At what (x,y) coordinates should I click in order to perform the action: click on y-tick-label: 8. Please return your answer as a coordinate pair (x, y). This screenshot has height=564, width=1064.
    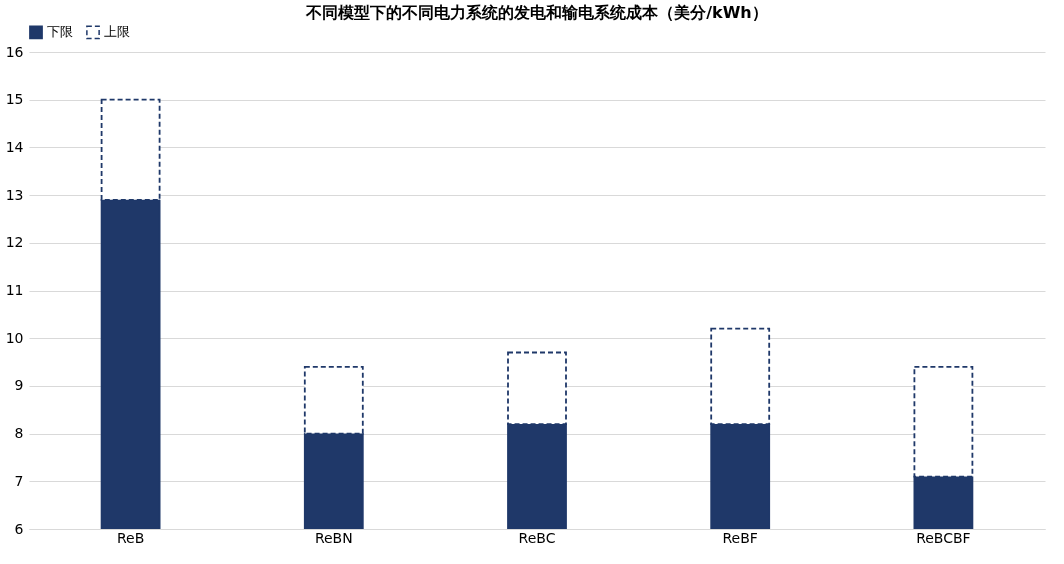
    Looking at the image, I should click on (19, 433).